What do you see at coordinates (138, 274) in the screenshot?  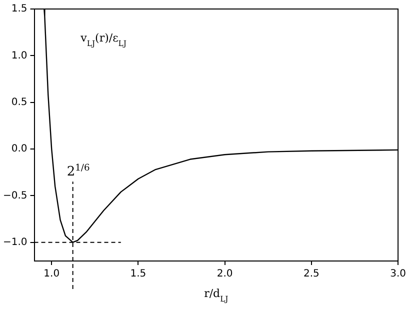 I see `x-tick-label: 1.5` at bounding box center [138, 274].